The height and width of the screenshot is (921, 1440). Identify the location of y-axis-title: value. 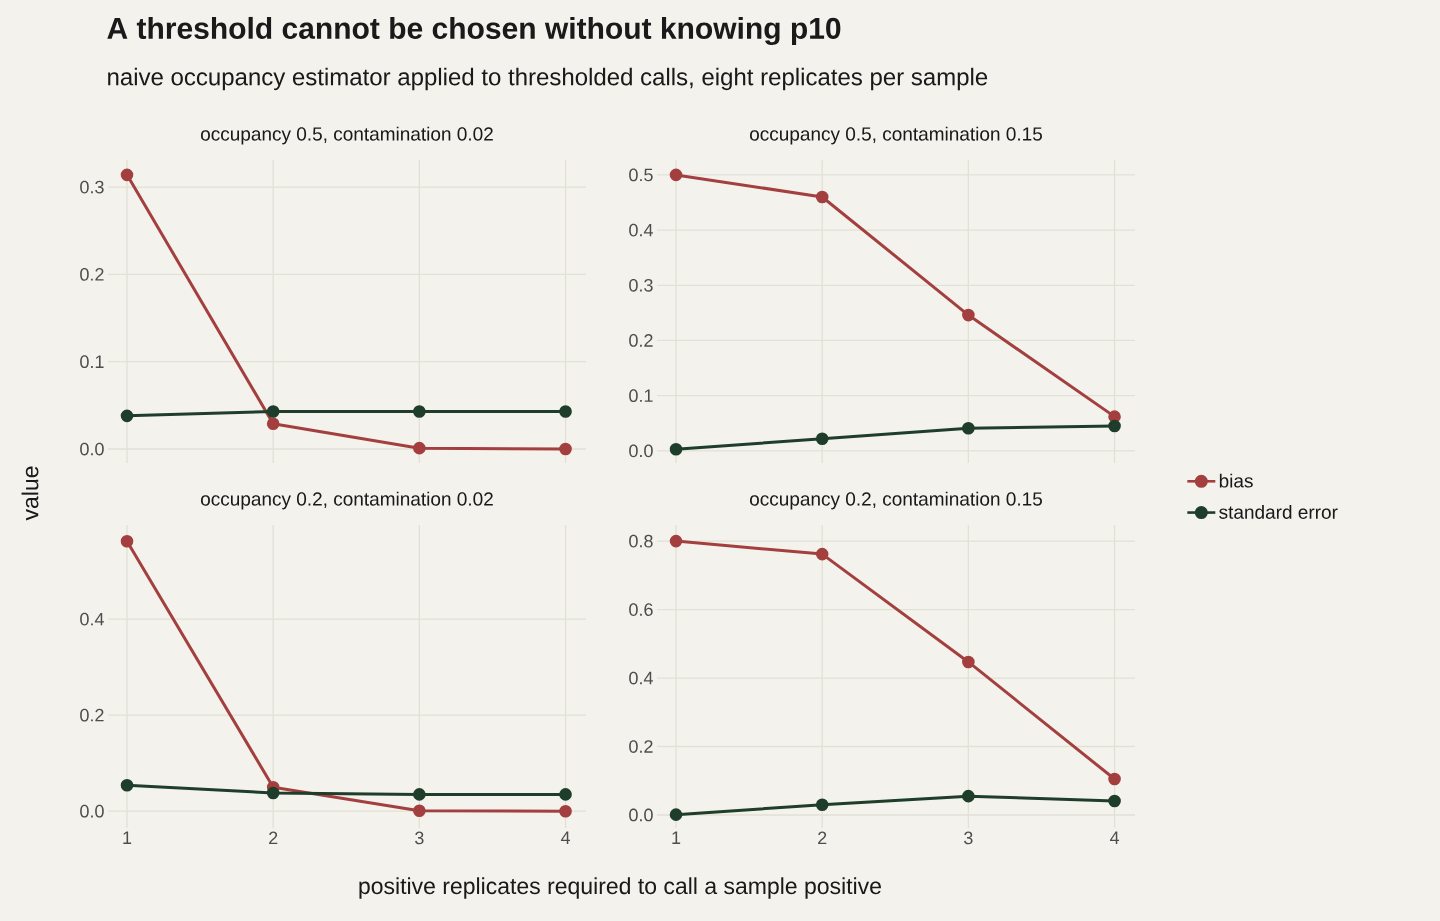
(30, 493).